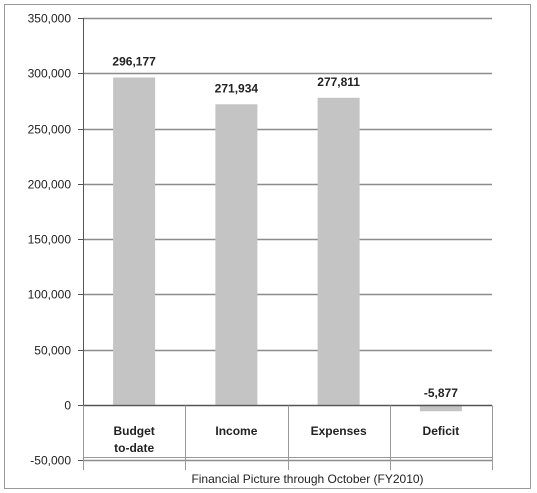 The image size is (537, 493). I want to click on y-tick-label: 250,000, so click(50, 130).